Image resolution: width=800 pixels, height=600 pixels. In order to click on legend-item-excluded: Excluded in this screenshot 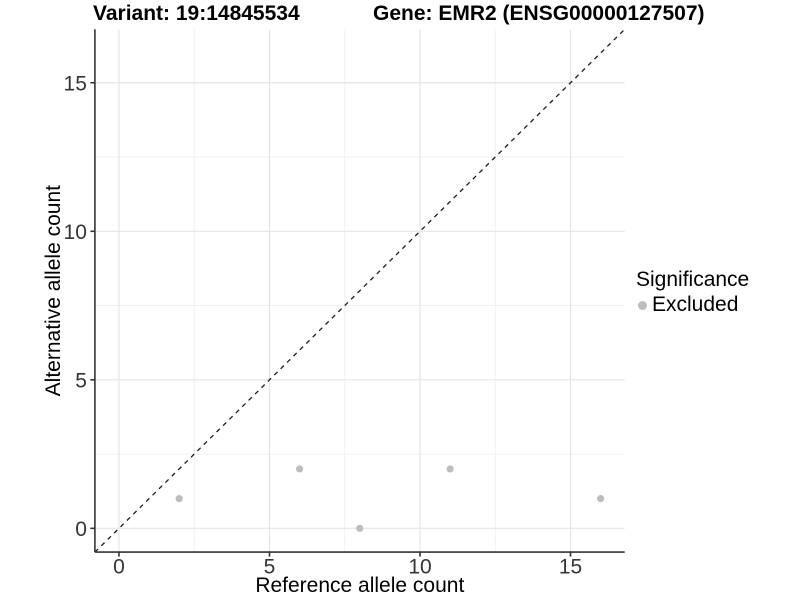, I will do `click(692, 305)`.